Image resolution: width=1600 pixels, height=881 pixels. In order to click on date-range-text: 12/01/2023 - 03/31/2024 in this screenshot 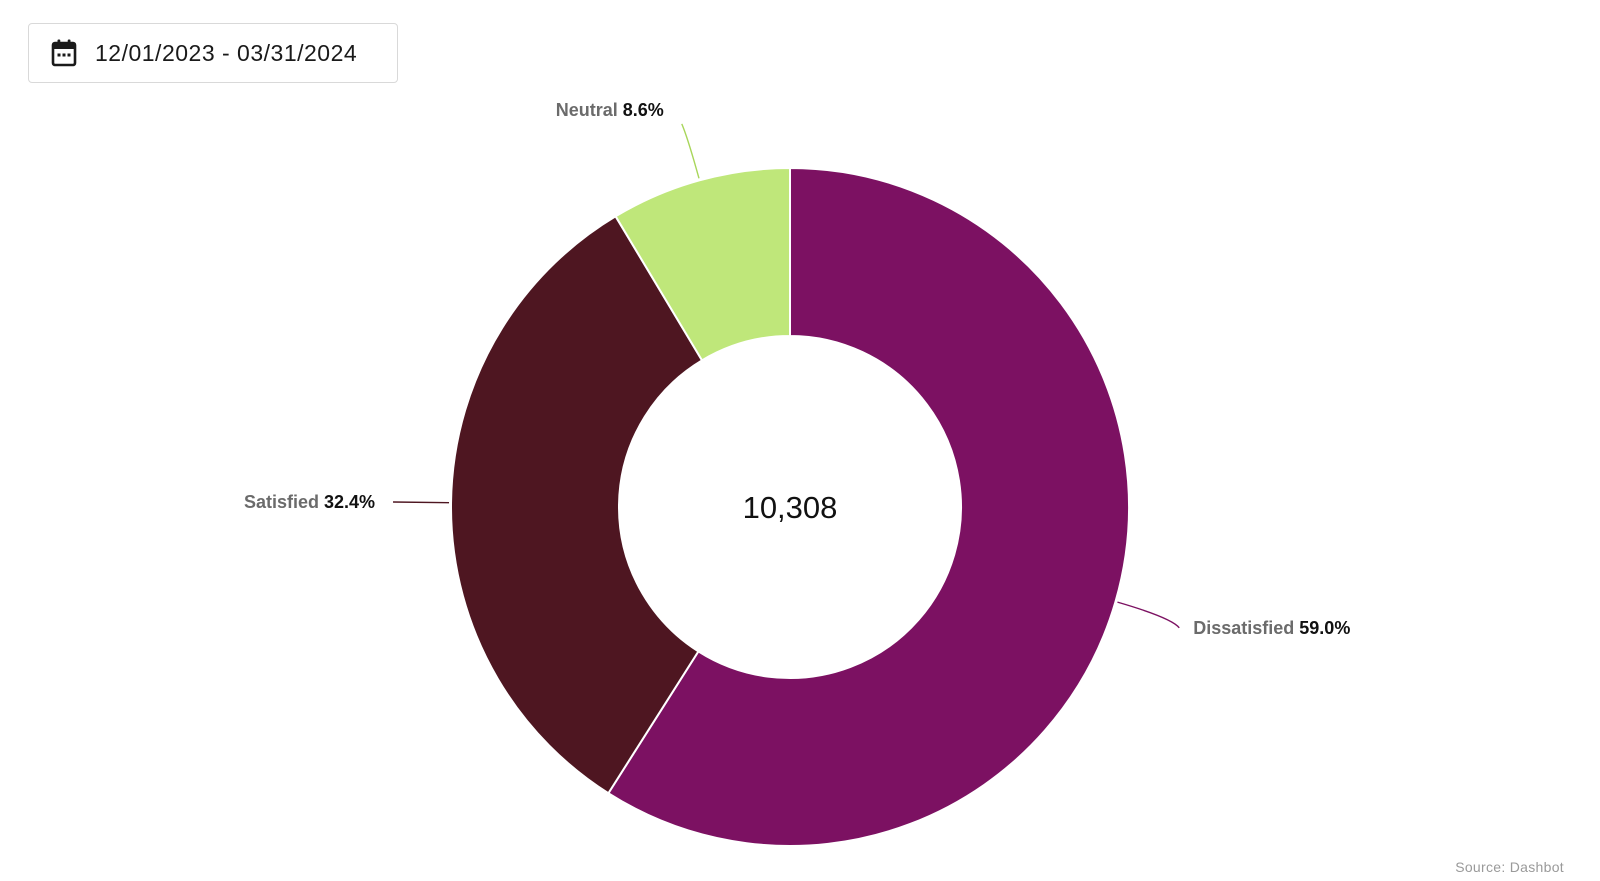, I will do `click(226, 52)`.